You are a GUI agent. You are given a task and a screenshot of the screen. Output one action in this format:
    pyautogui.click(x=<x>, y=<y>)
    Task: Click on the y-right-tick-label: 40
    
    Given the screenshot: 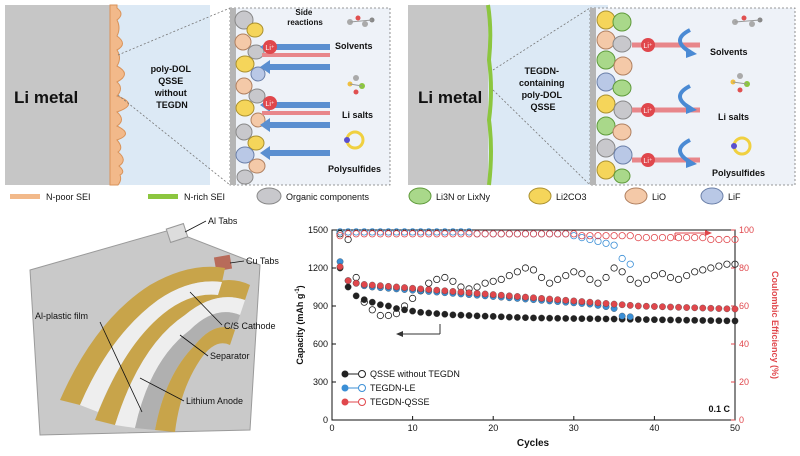 What is the action you would take?
    pyautogui.click(x=744, y=344)
    